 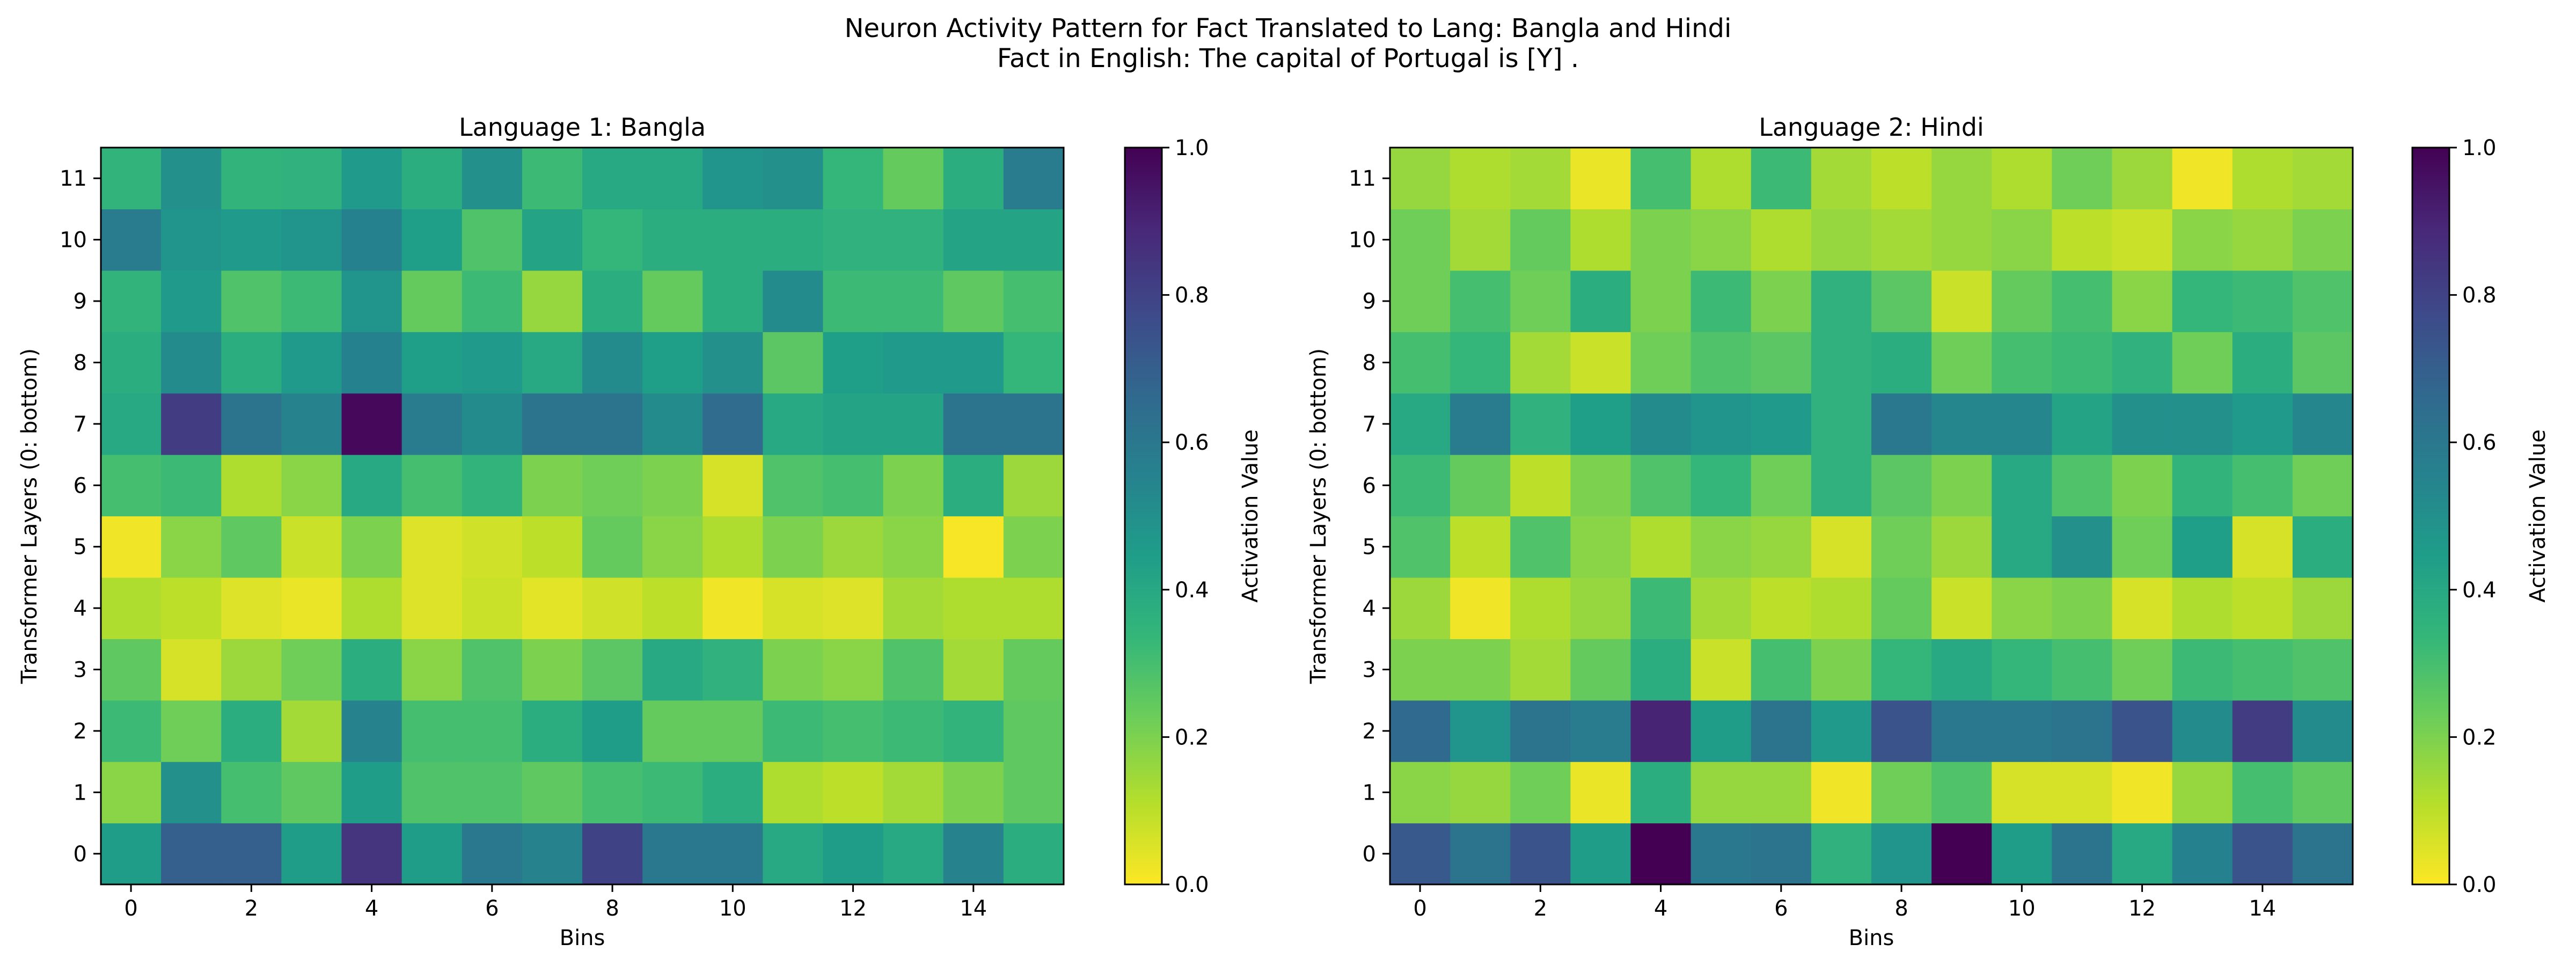 I want to click on x-tick-label: 2, so click(x=251, y=908).